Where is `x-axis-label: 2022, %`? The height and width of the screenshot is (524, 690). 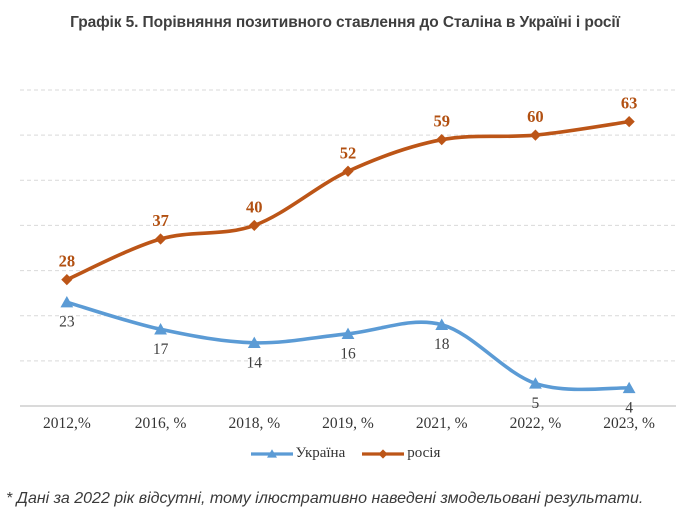
x-axis-label: 2022, % is located at coordinates (536, 423).